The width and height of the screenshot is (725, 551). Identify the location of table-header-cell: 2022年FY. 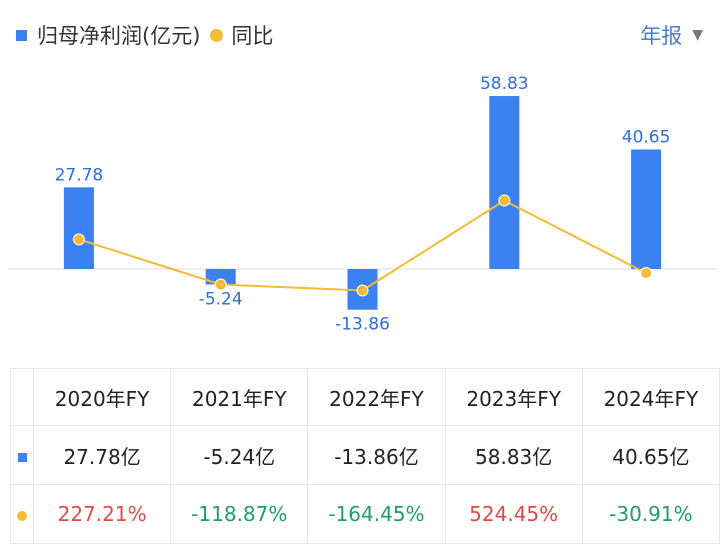
(376, 397).